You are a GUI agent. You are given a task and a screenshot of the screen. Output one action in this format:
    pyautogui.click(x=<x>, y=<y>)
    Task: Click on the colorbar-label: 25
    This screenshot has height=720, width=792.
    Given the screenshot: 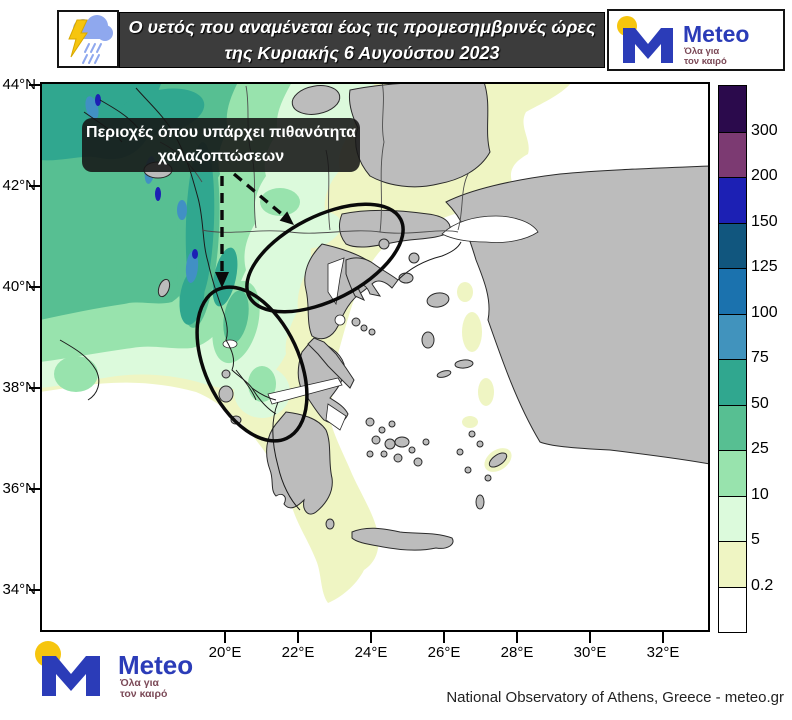 What is the action you would take?
    pyautogui.click(x=760, y=448)
    